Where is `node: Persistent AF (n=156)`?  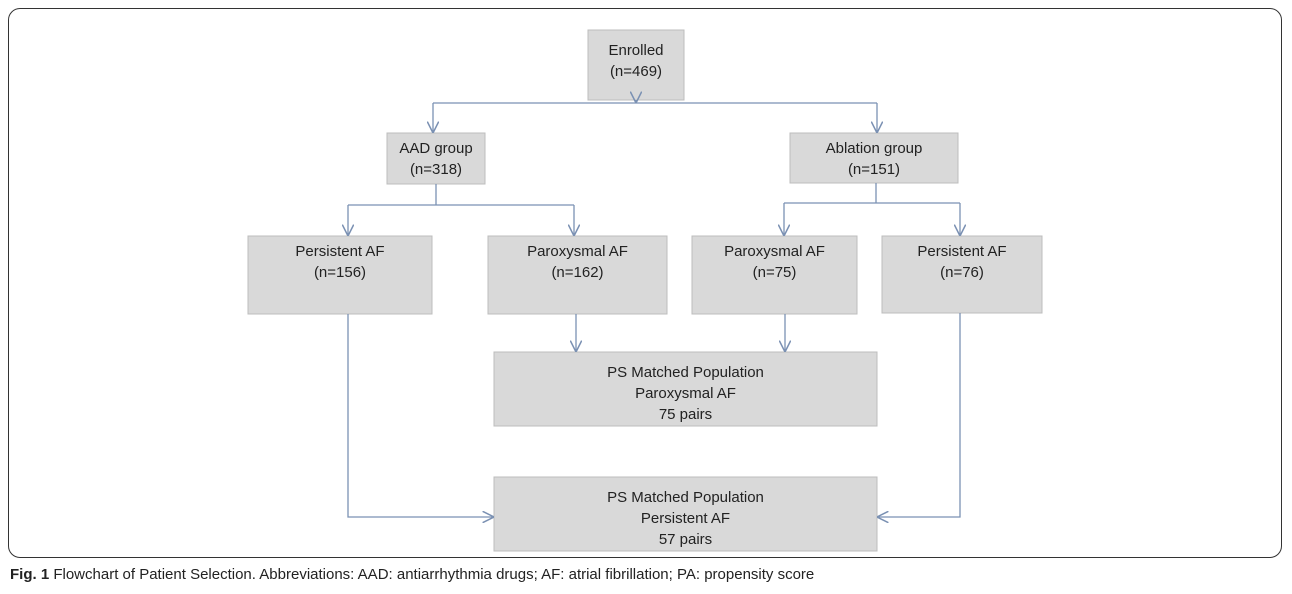 node: Persistent AF (n=156) is located at coordinates (340, 275).